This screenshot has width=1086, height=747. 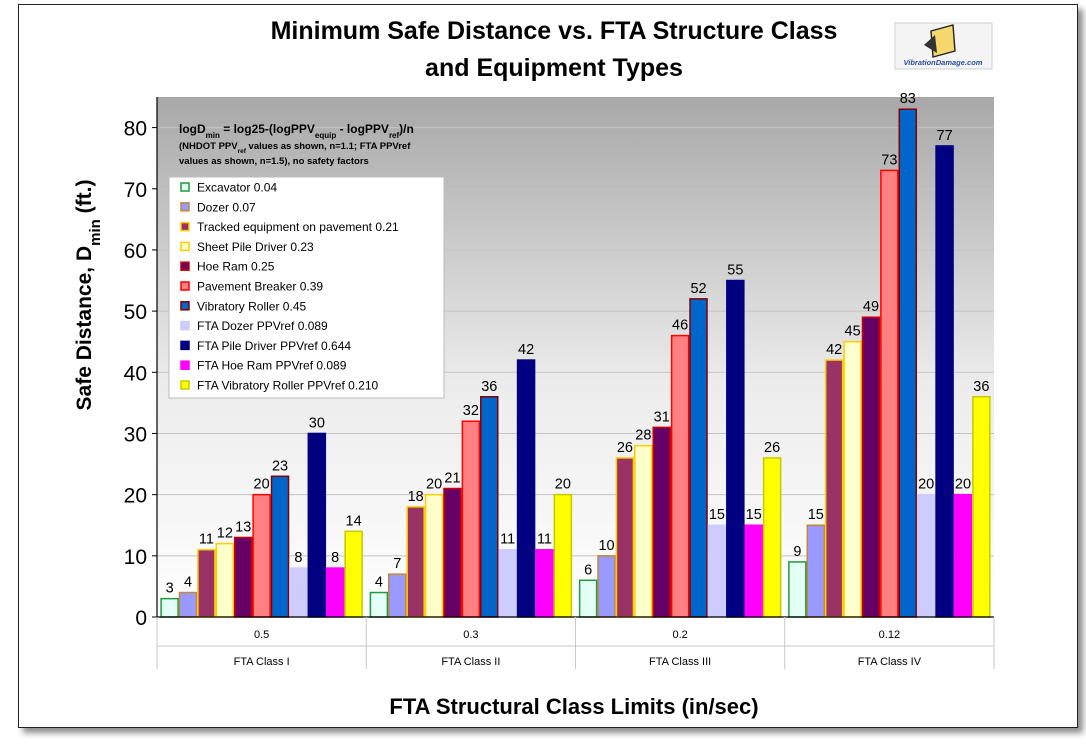 I want to click on bar-value-label: 73, so click(x=889, y=160).